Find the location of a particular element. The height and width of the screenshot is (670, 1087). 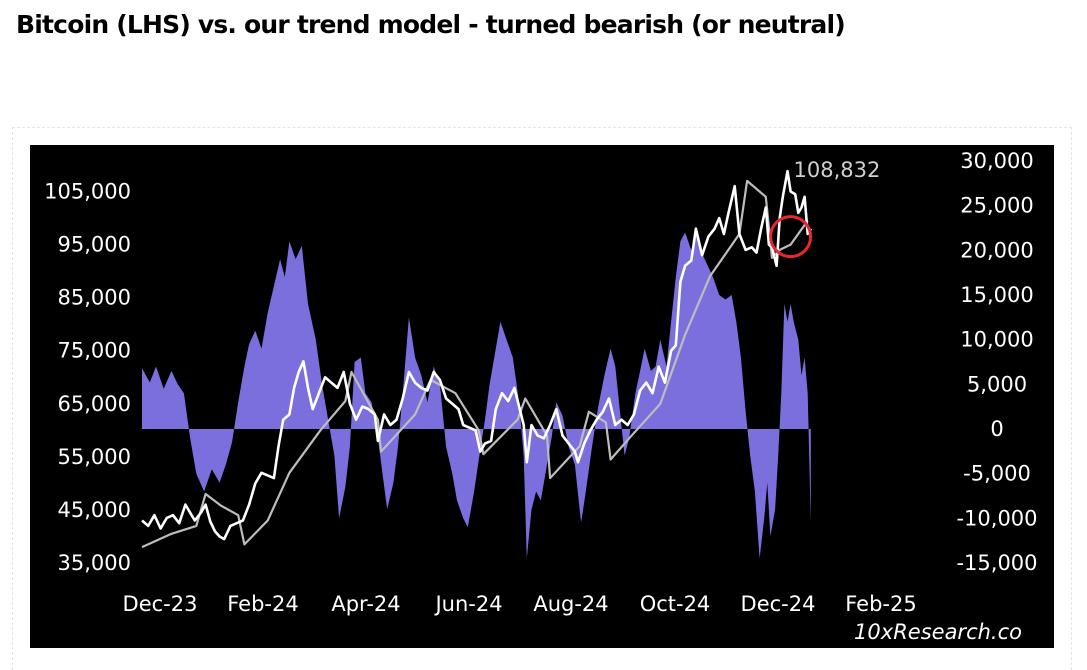

left-axis-tick: 45,000 is located at coordinates (94, 510).